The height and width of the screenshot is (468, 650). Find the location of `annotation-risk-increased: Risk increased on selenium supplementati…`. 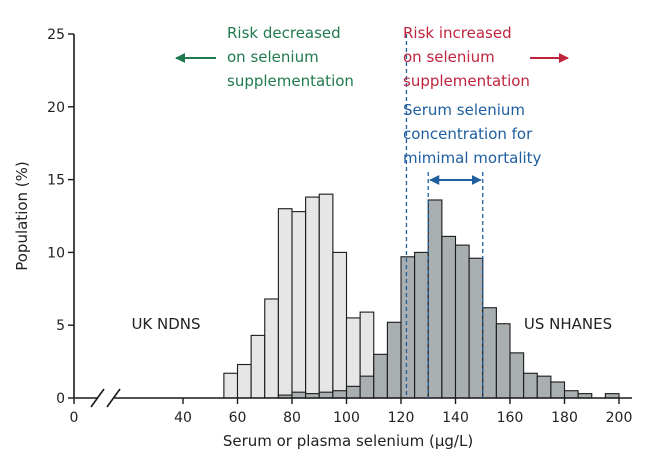

annotation-risk-increased: Risk increased on selenium supplementati… is located at coordinates (466, 57).